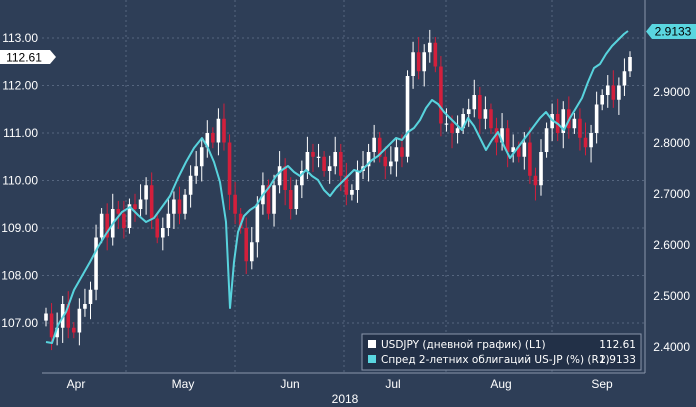  What do you see at coordinates (20, 38) in the screenshot?
I see `left-tick-label-6: 113.00` at bounding box center [20, 38].